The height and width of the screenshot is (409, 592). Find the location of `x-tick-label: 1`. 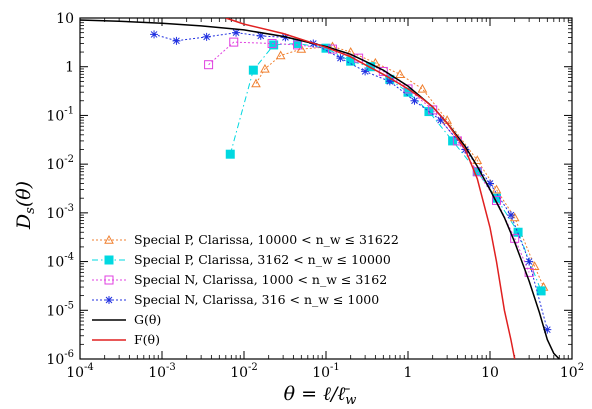

x-tick-label: 1 is located at coordinates (408, 373).